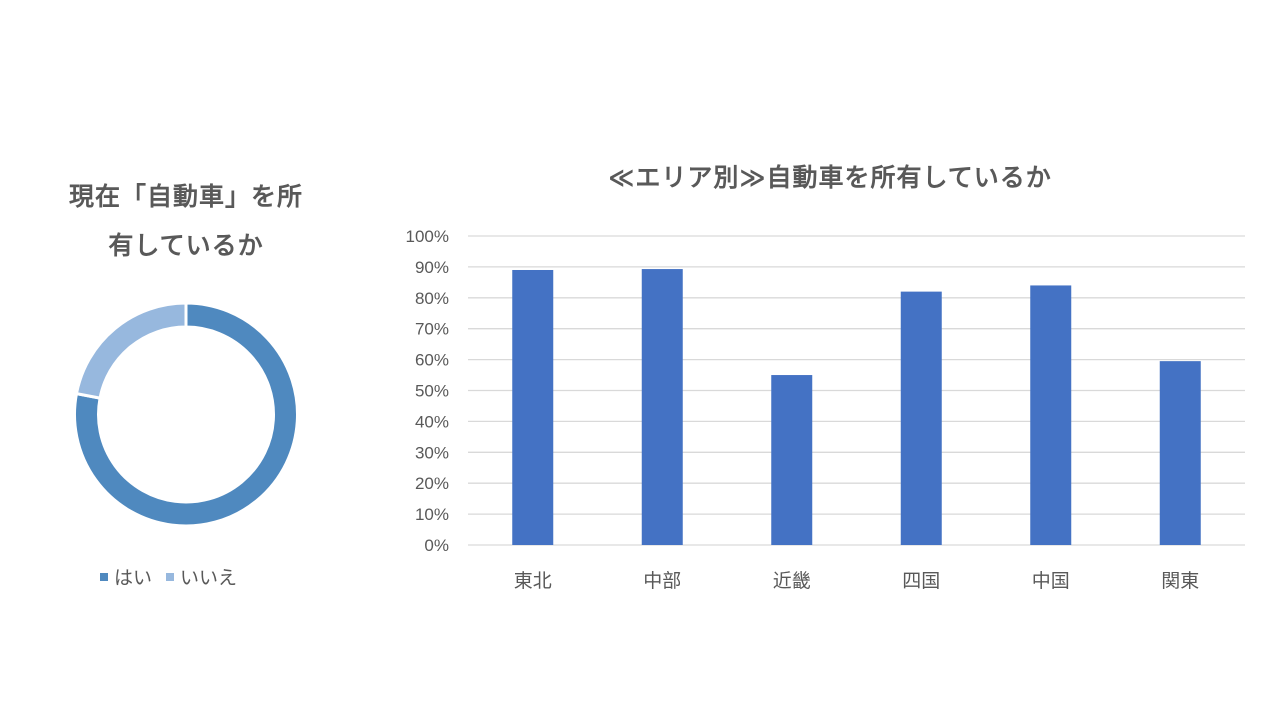 The height and width of the screenshot is (720, 1280). What do you see at coordinates (1051, 415) in the screenshot?
I see `bar-中国` at bounding box center [1051, 415].